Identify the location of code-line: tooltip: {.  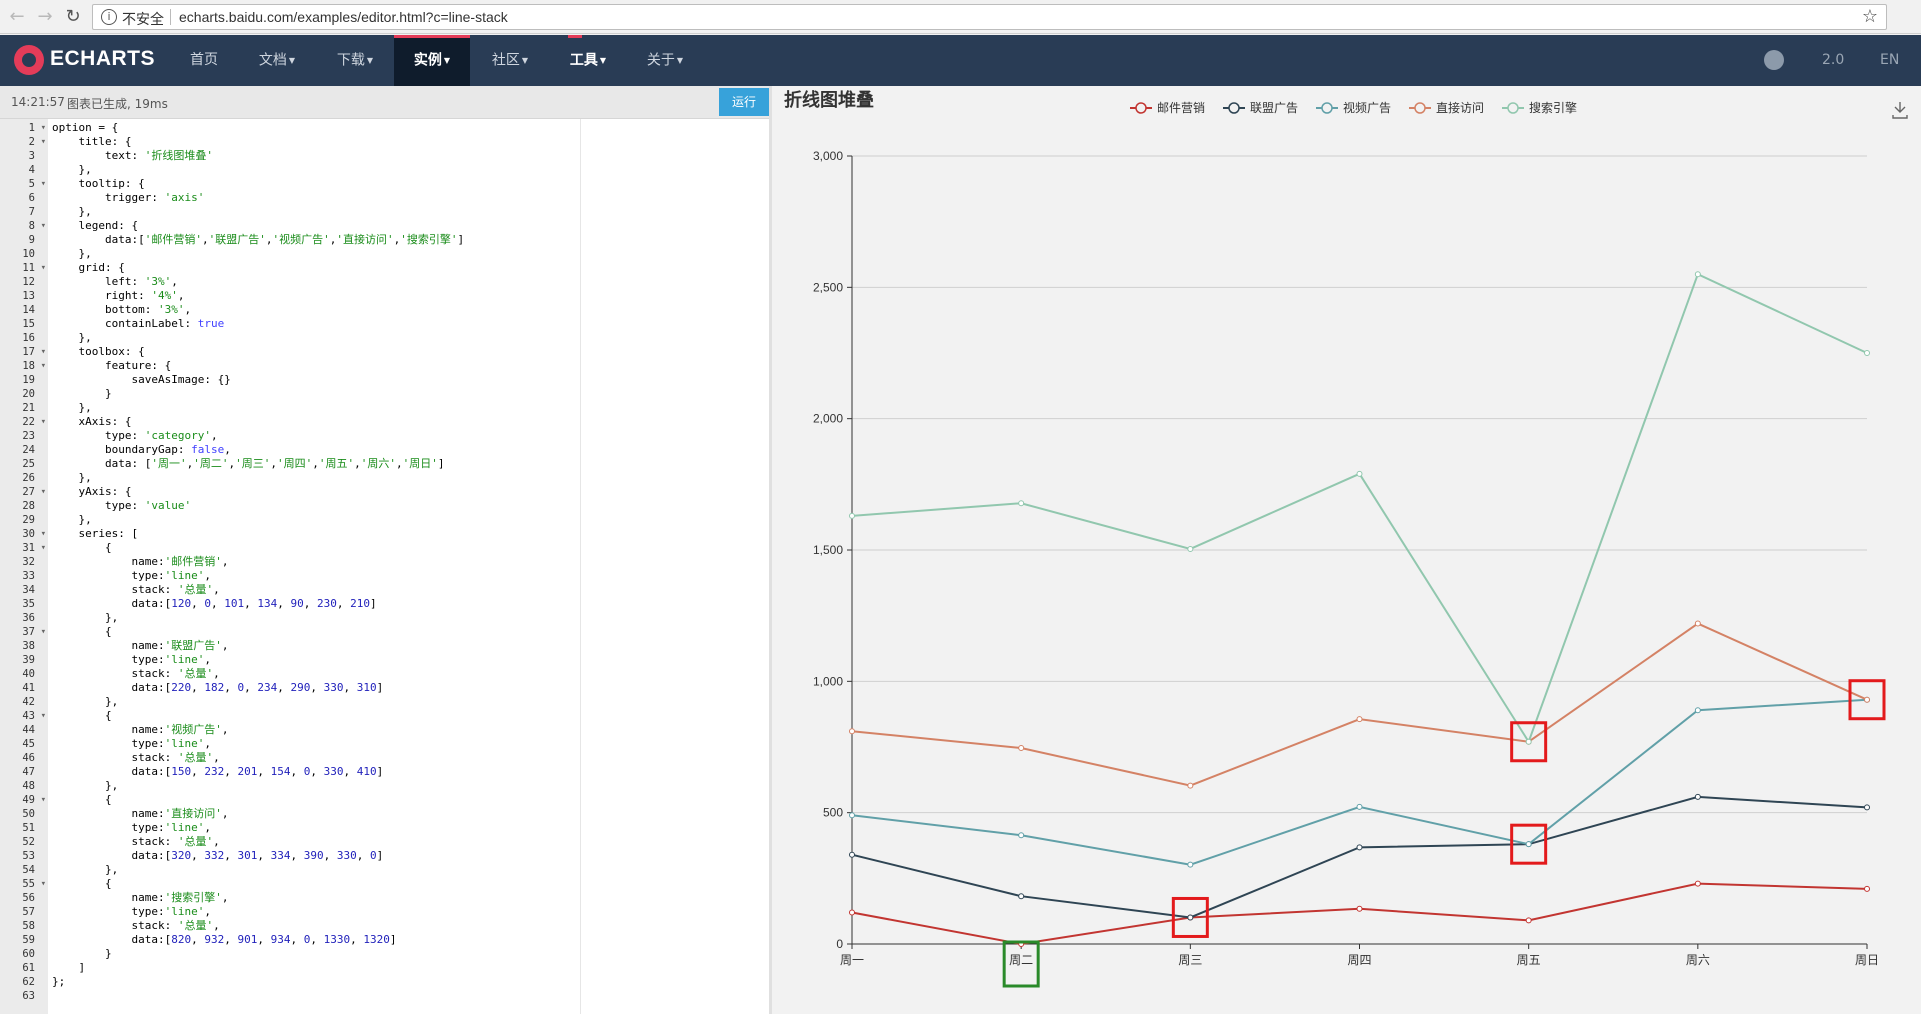
(98, 183).